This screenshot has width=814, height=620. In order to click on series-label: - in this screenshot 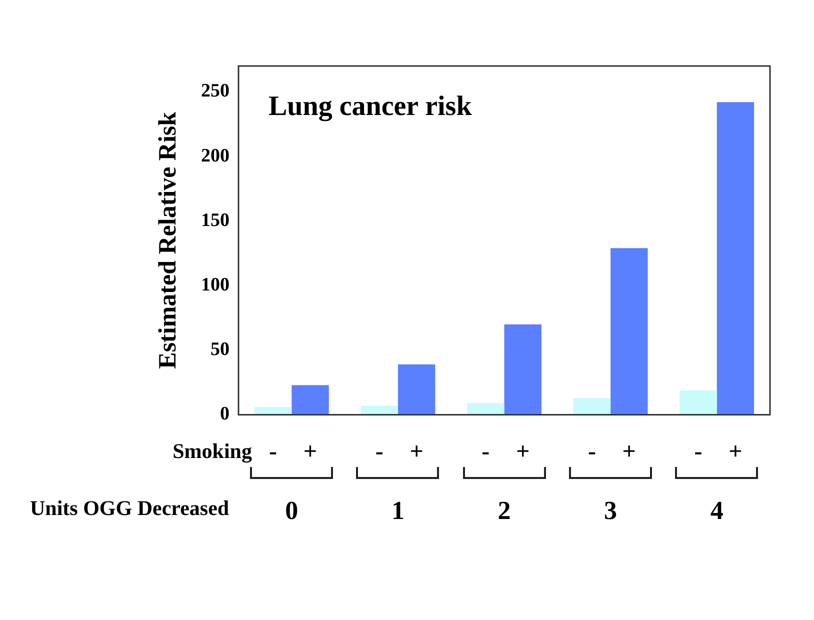, I will do `click(273, 452)`.